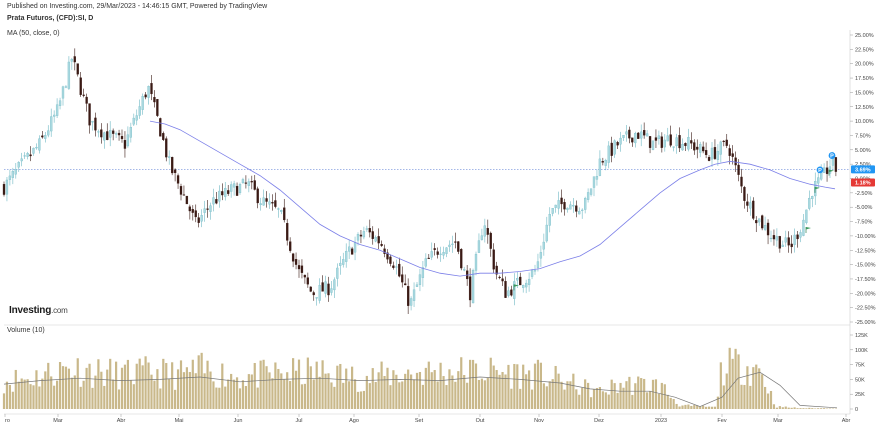 This screenshot has width=880, height=424. Describe the element at coordinates (26, 330) in the screenshot. I see `volume-indicator-label: Volume (10)` at that location.